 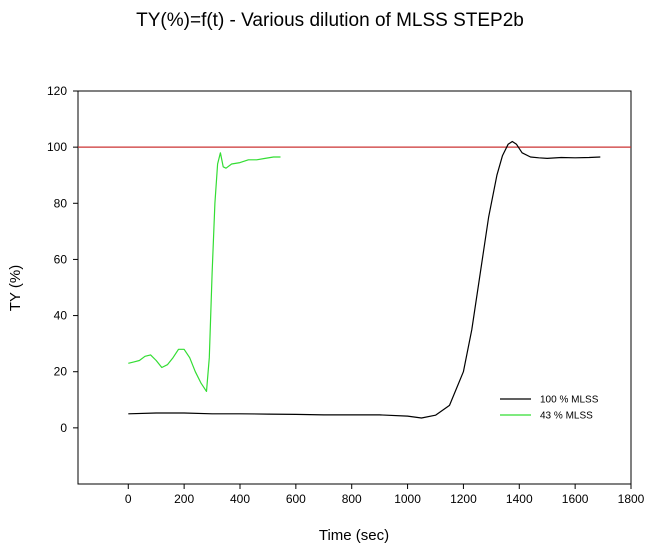 I want to click on x-axis-title: Time (sec), so click(x=354, y=535).